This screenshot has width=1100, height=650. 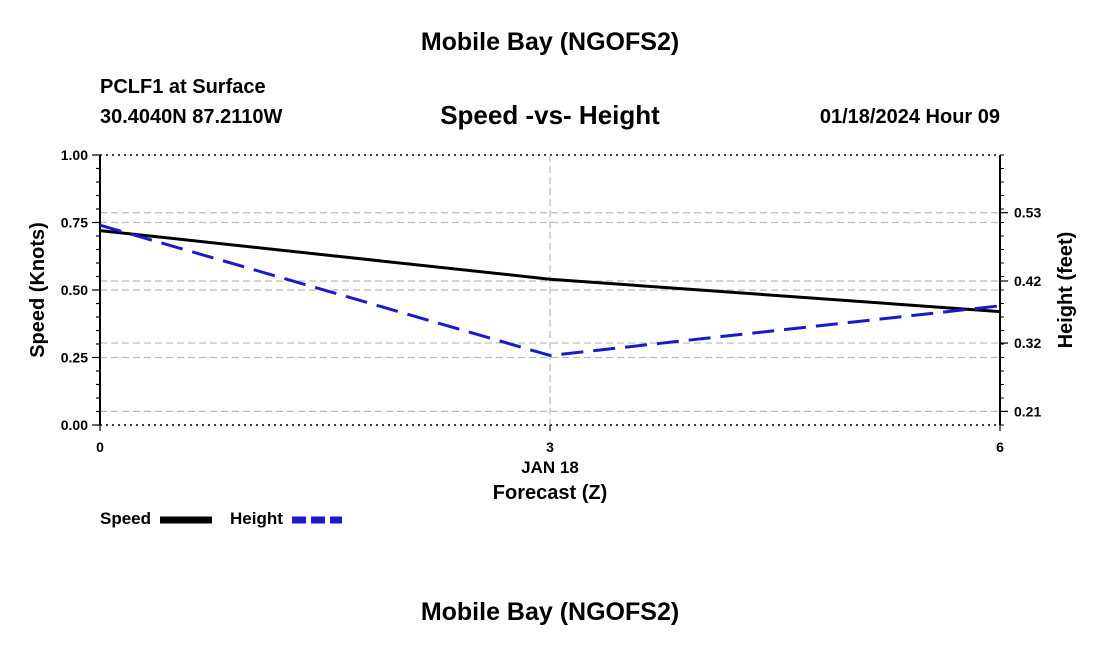 I want to click on y-tick-label-left-3: 0.75, so click(x=74, y=223).